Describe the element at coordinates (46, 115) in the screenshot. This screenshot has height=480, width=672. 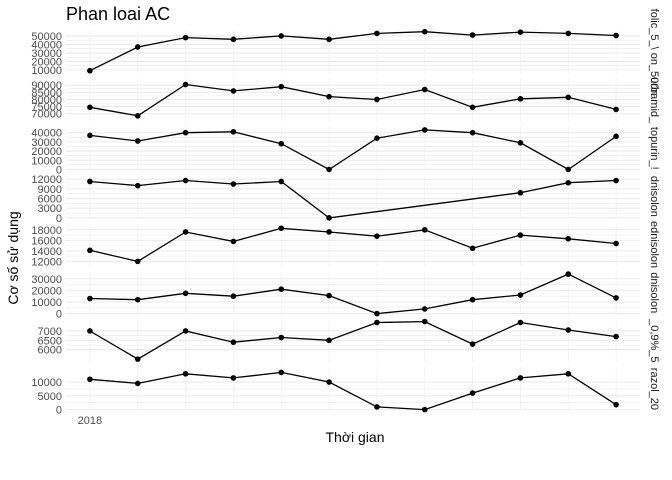
I see `y-tick-label: 70000` at that location.